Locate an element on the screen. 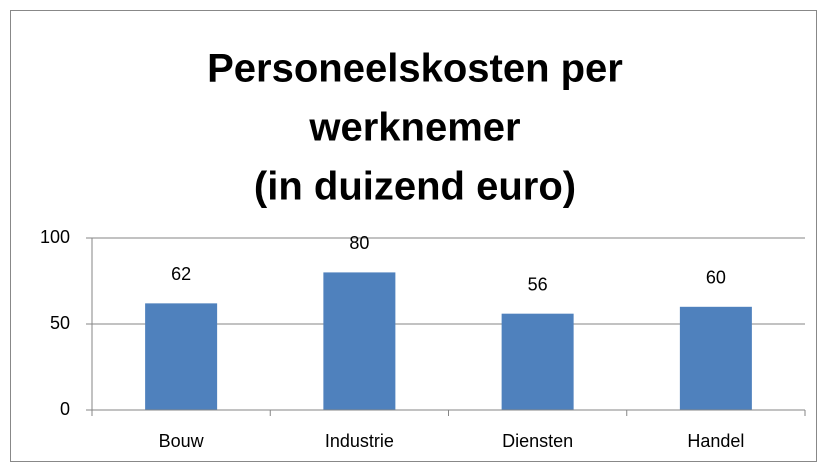 This screenshot has width=827, height=472. data-label: 62 is located at coordinates (181, 274).